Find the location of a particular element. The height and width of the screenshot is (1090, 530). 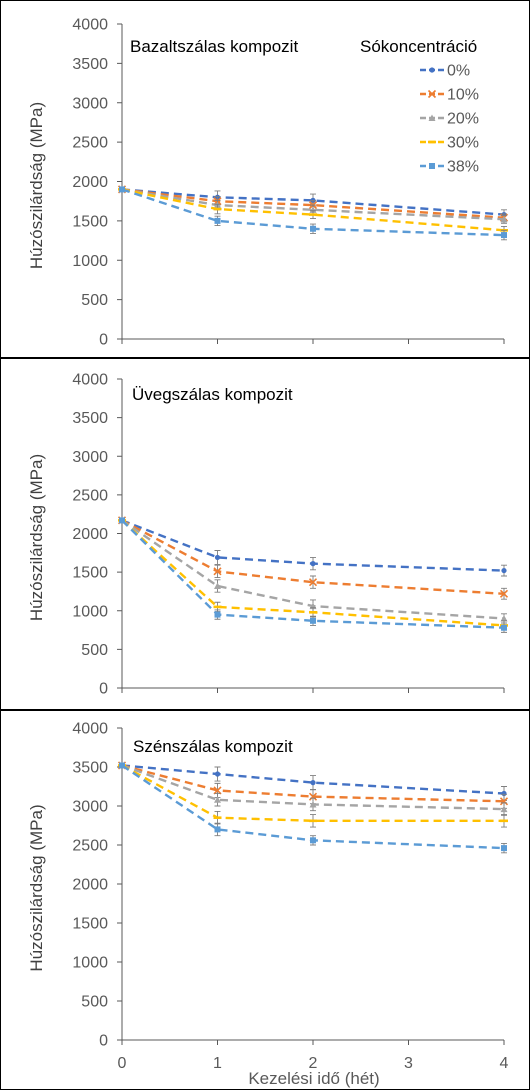

x-tick-label: 4 is located at coordinates (504, 1063).